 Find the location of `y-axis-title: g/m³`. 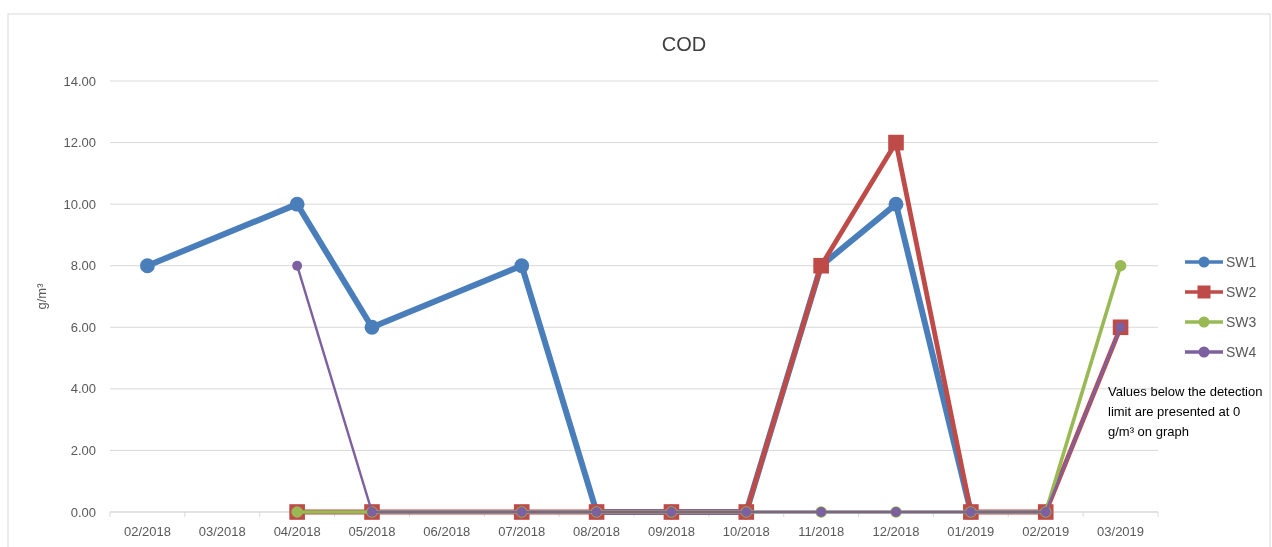

y-axis-title: g/m³ is located at coordinates (41, 296).